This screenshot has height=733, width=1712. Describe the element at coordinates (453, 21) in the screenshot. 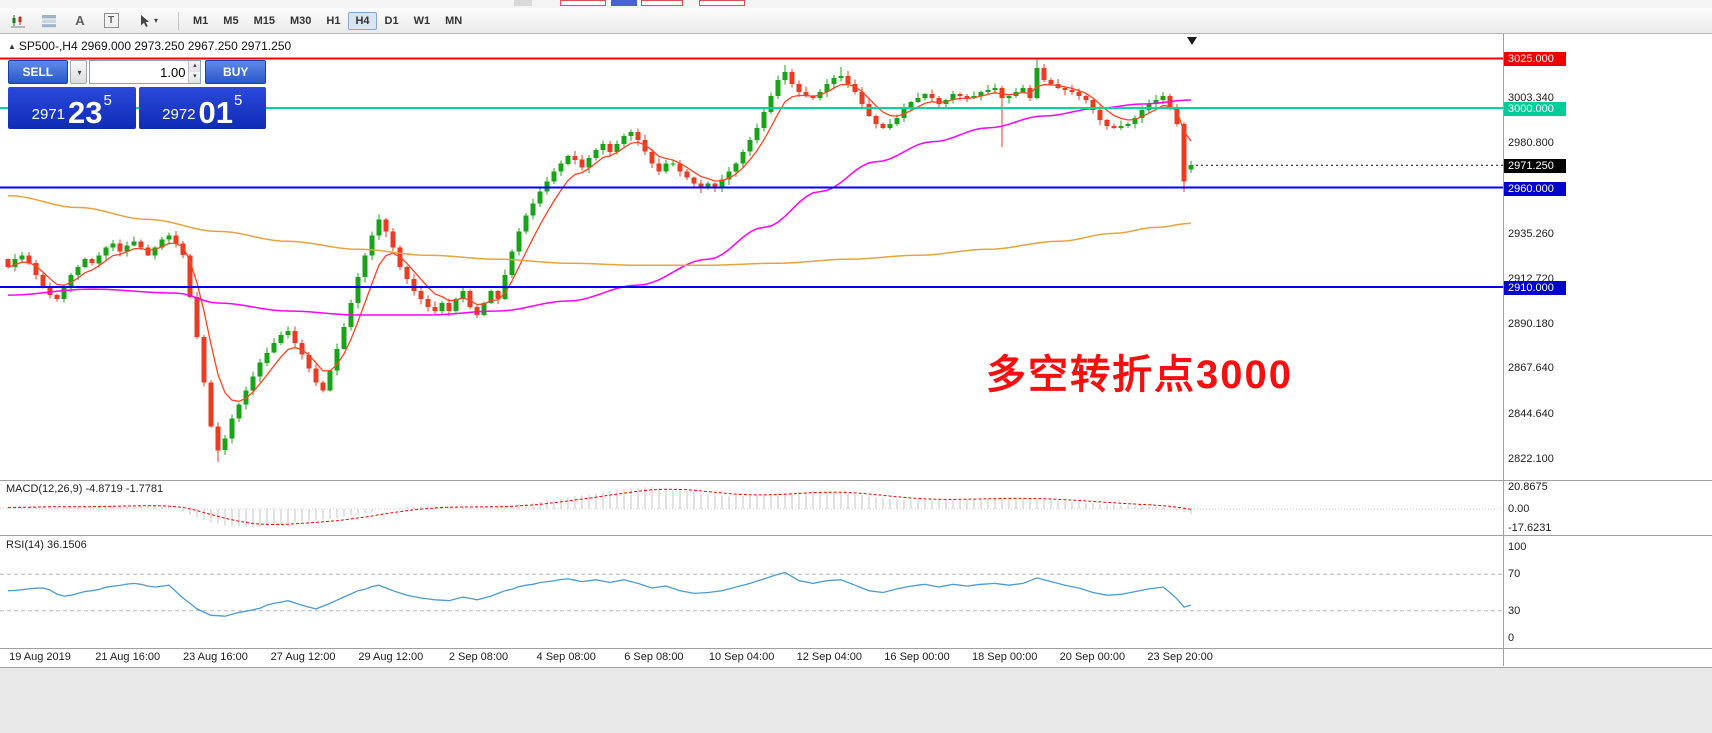

I see `timeframe-button-mn: MN` at that location.